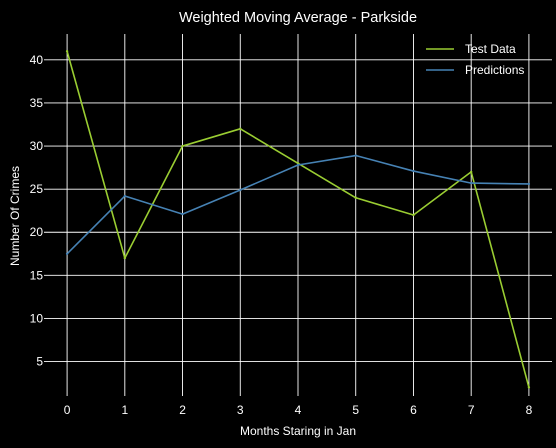  I want to click on x-tick-label: 0, so click(67, 410).